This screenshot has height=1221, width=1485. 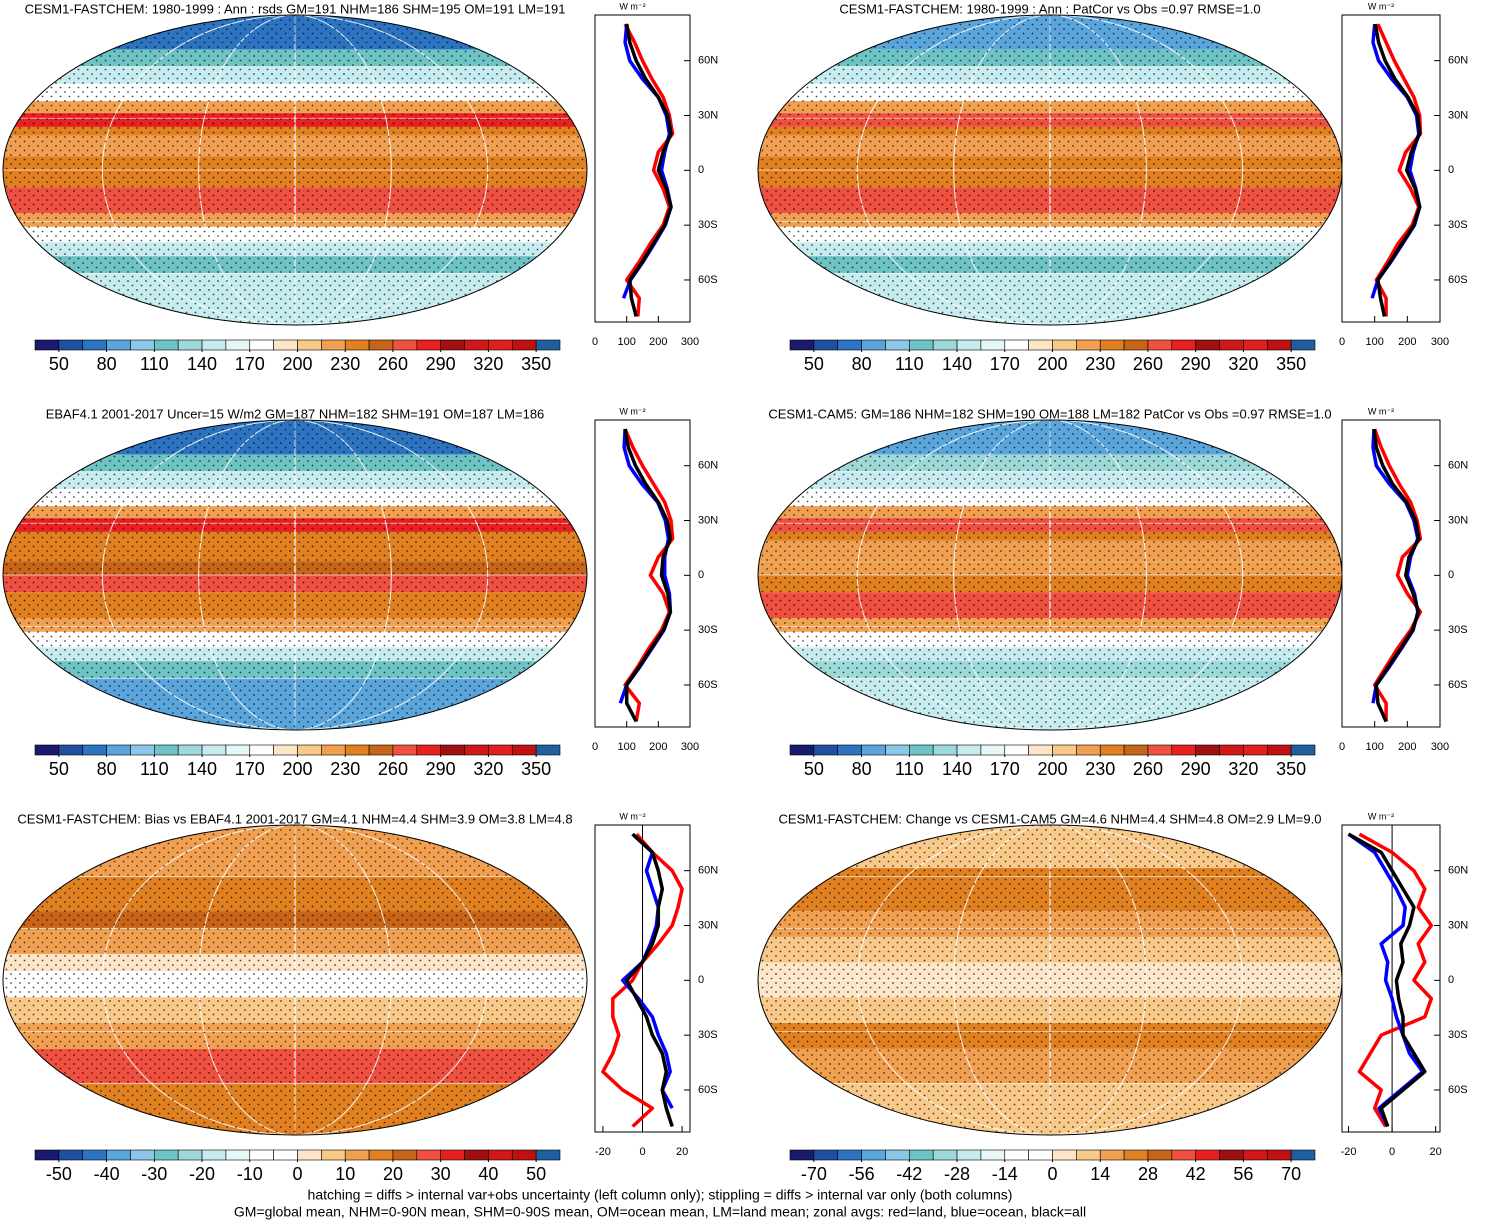 I want to click on colorbar-label: 200, so click(x=1052, y=769).